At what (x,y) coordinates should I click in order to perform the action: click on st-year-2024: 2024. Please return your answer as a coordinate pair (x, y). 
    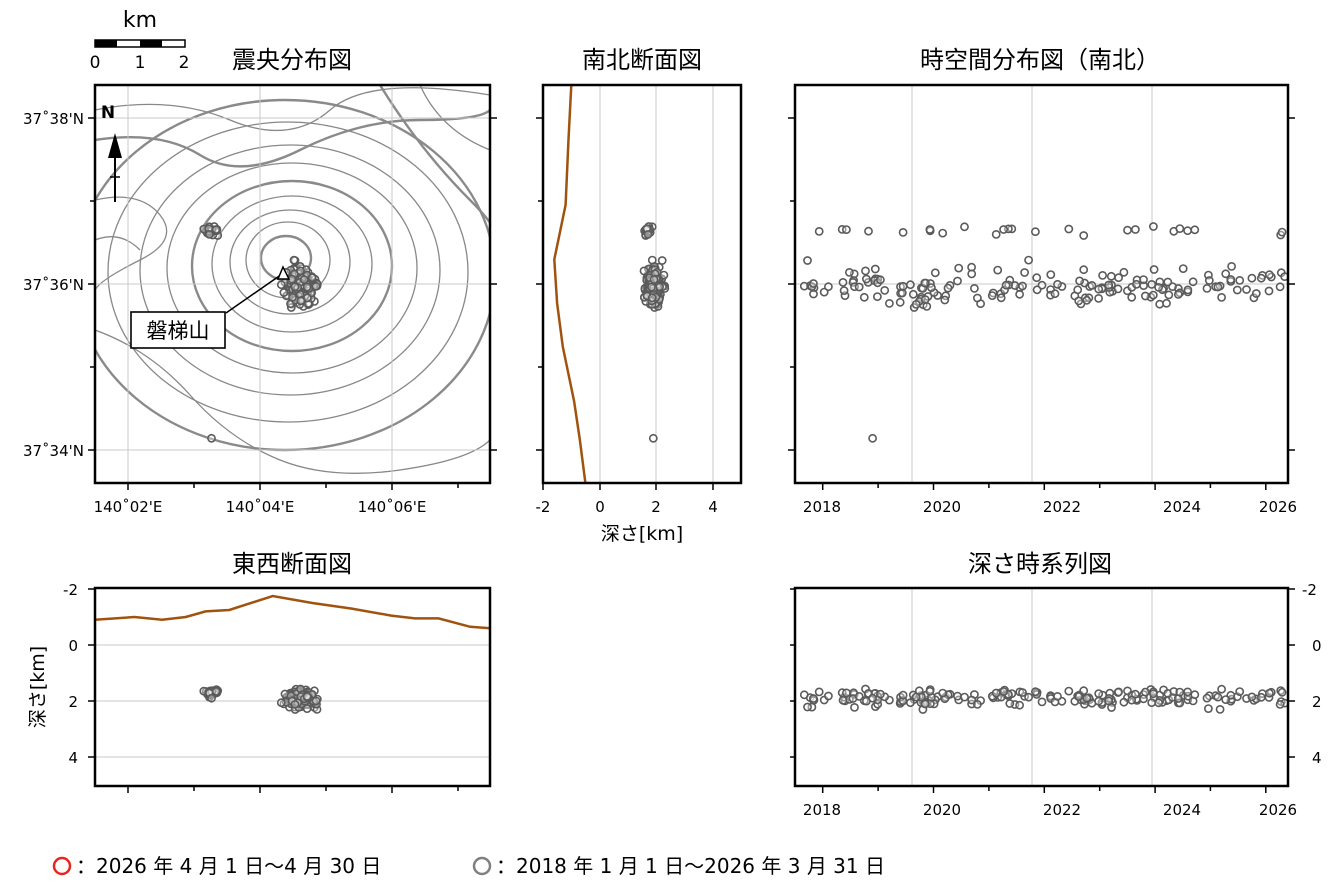
    Looking at the image, I should click on (1182, 507).